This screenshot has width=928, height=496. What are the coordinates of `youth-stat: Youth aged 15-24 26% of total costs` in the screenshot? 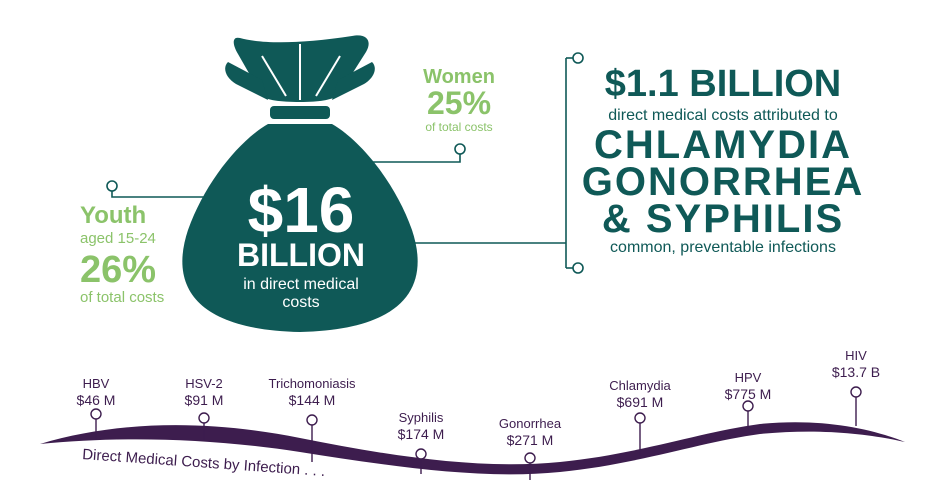 It's located at (122, 254).